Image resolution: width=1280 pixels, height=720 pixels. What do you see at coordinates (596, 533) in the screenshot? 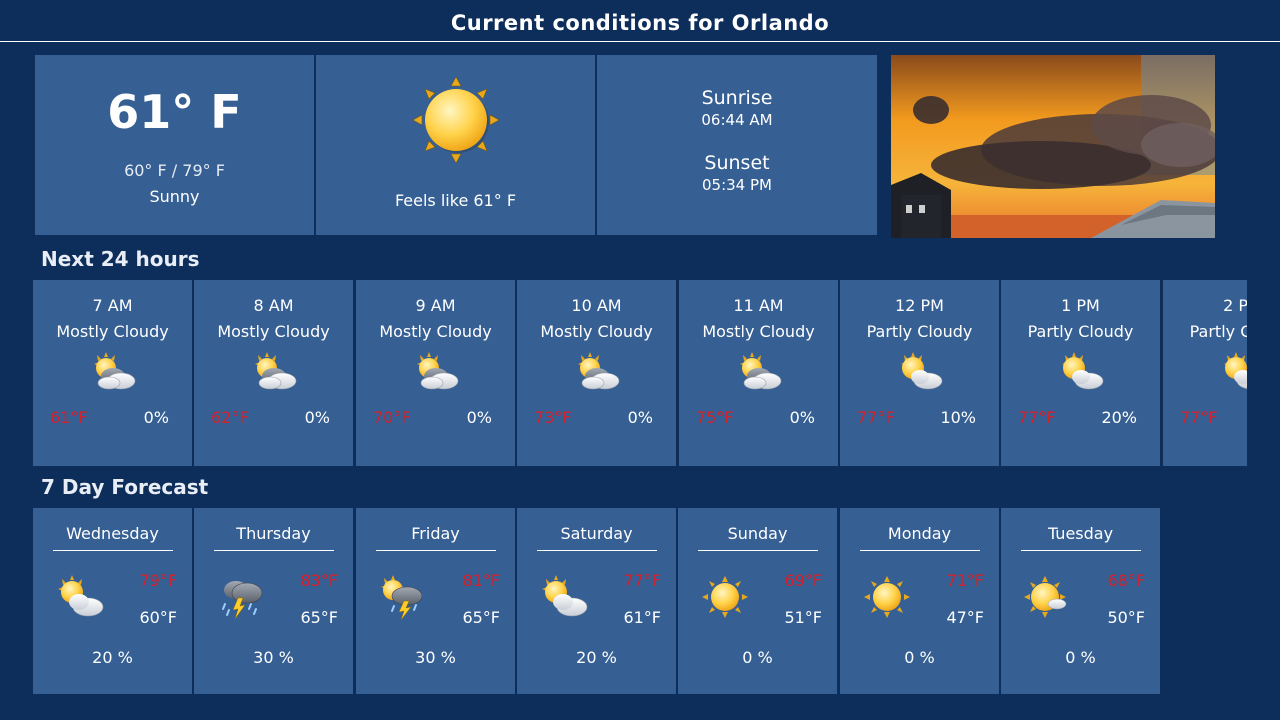
I see `day-name: Saturday` at bounding box center [596, 533].